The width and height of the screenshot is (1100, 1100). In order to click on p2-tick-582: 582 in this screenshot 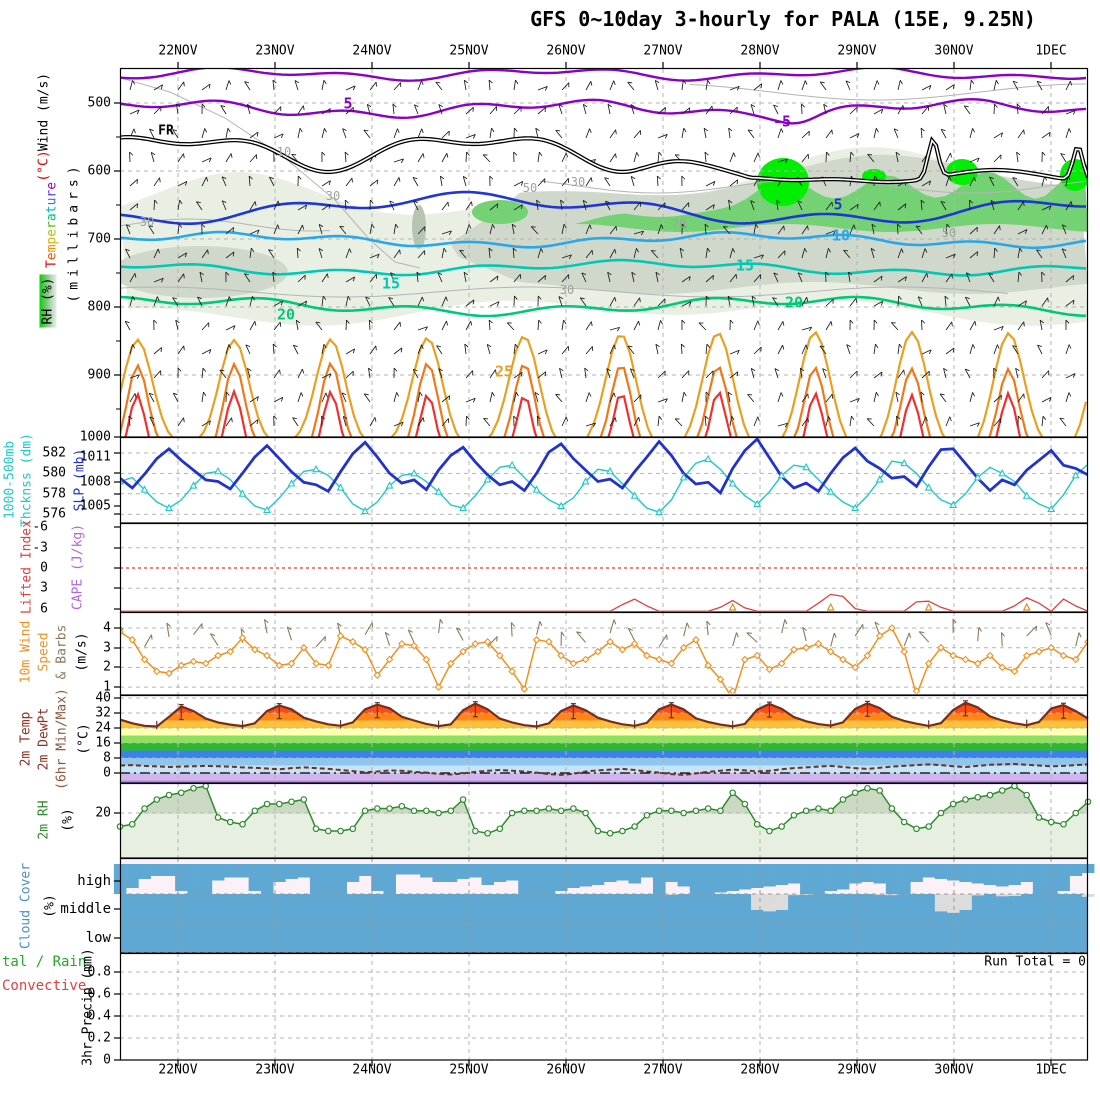, I will do `click(54, 453)`.